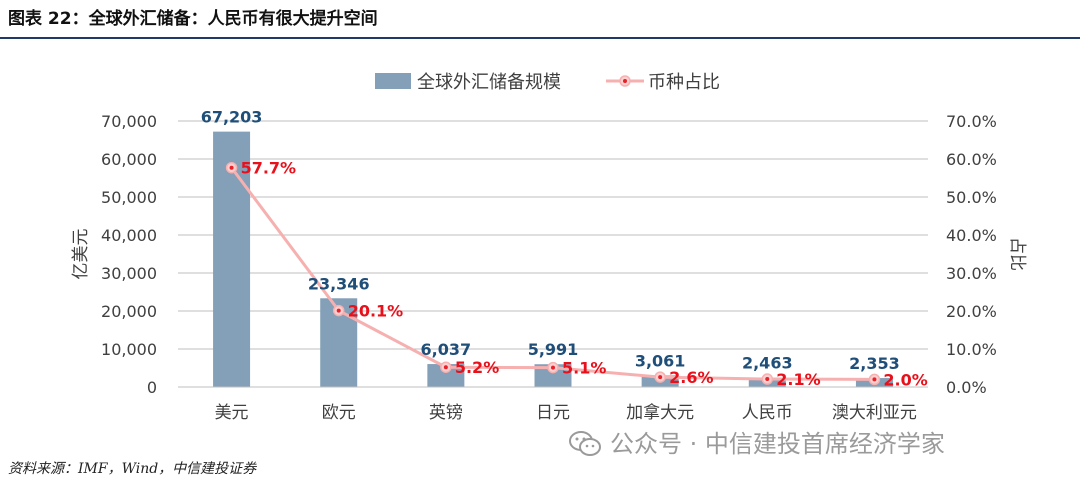 The height and width of the screenshot is (487, 1080). I want to click on y2-tick-label: 50.0%, so click(971, 197).